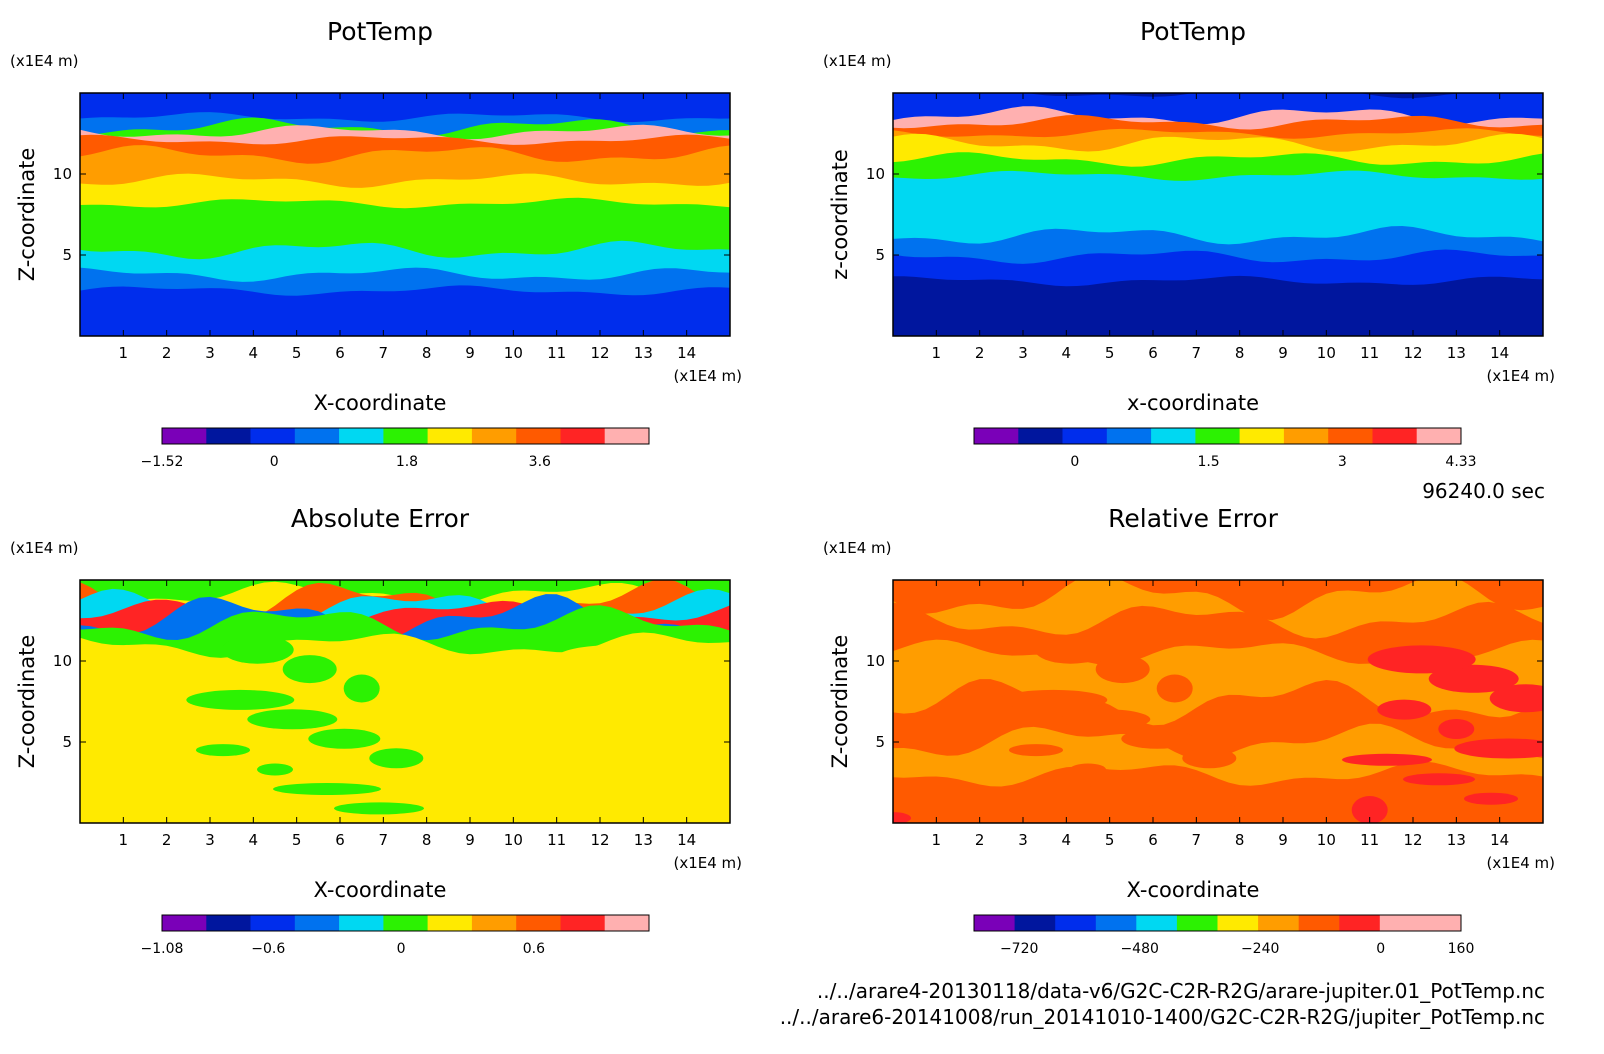  I want to click on colorbar-tick-label: 3, so click(1342, 462).